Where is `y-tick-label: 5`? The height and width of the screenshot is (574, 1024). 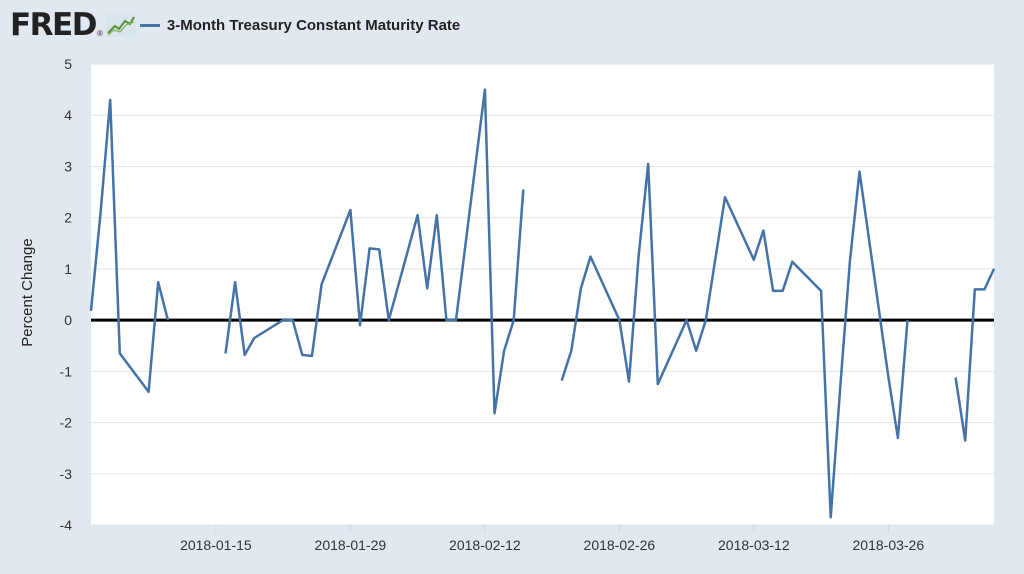
y-tick-label: 5 is located at coordinates (68, 64).